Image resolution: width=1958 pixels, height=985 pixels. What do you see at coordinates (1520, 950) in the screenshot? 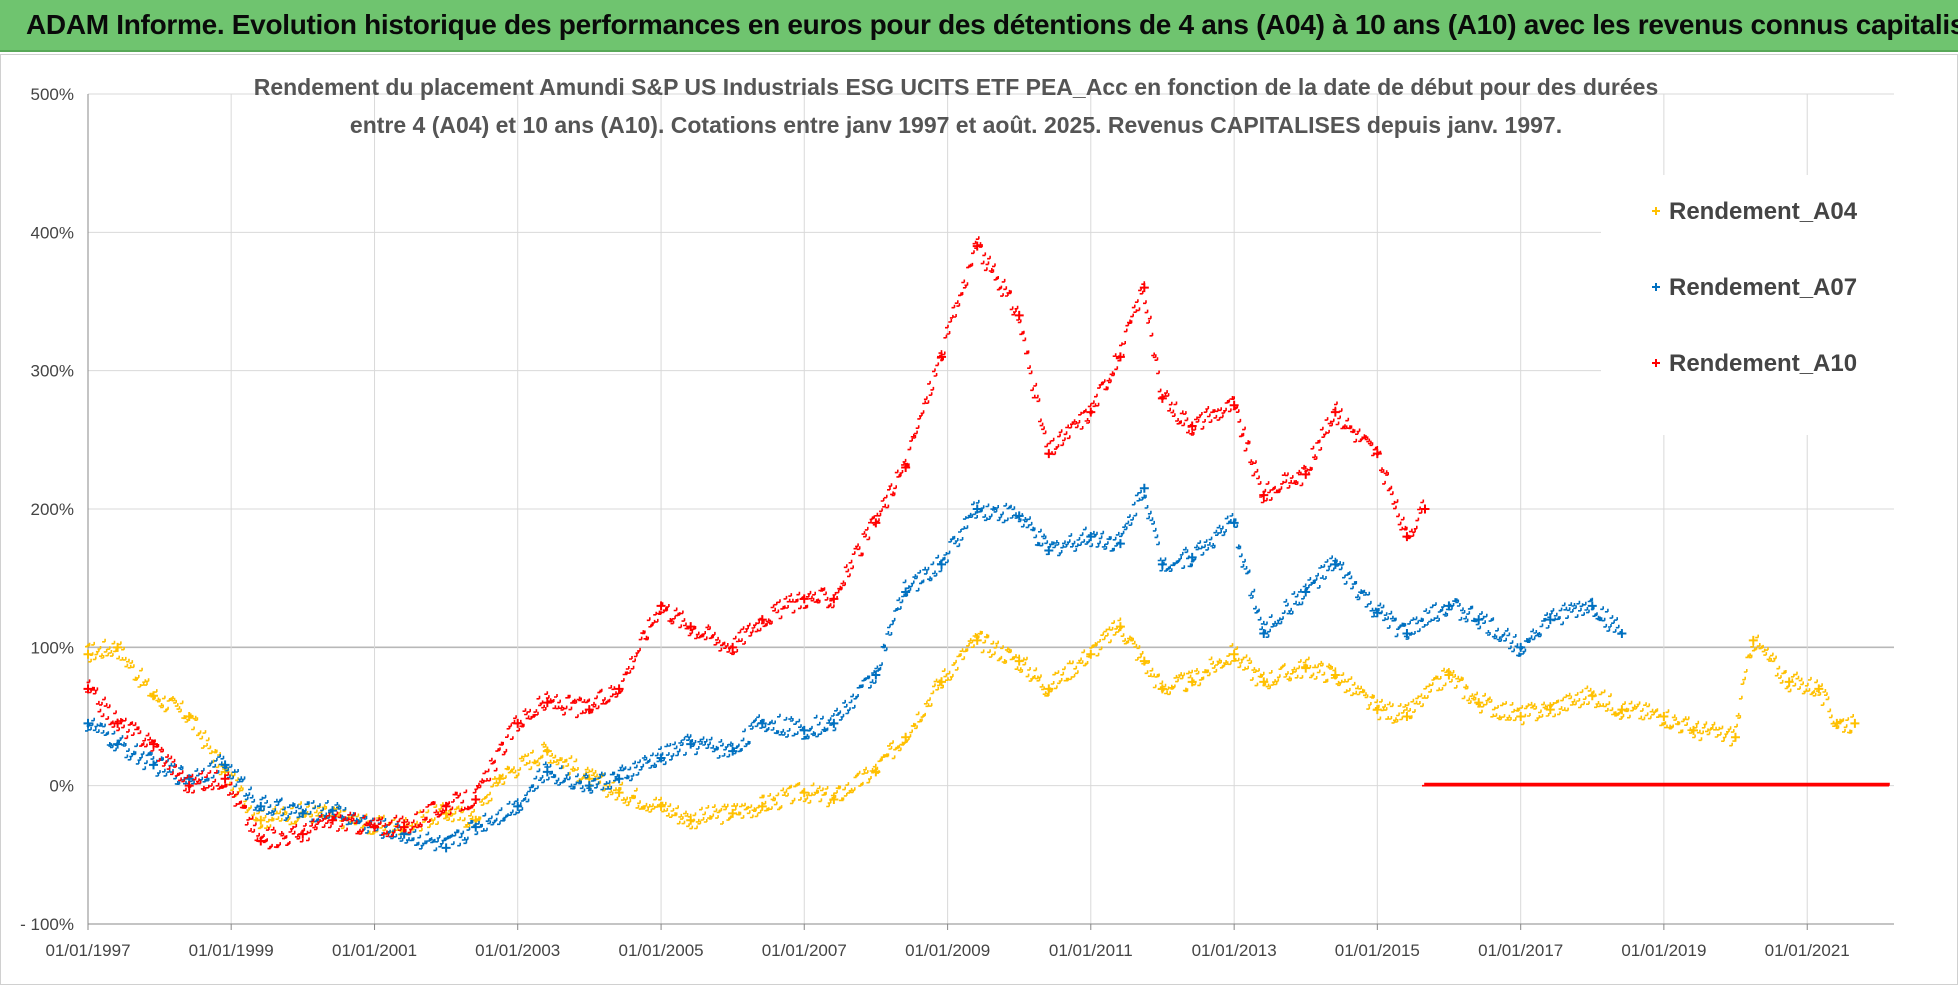
I see `x-tick-label: 01/01/2017` at bounding box center [1520, 950].